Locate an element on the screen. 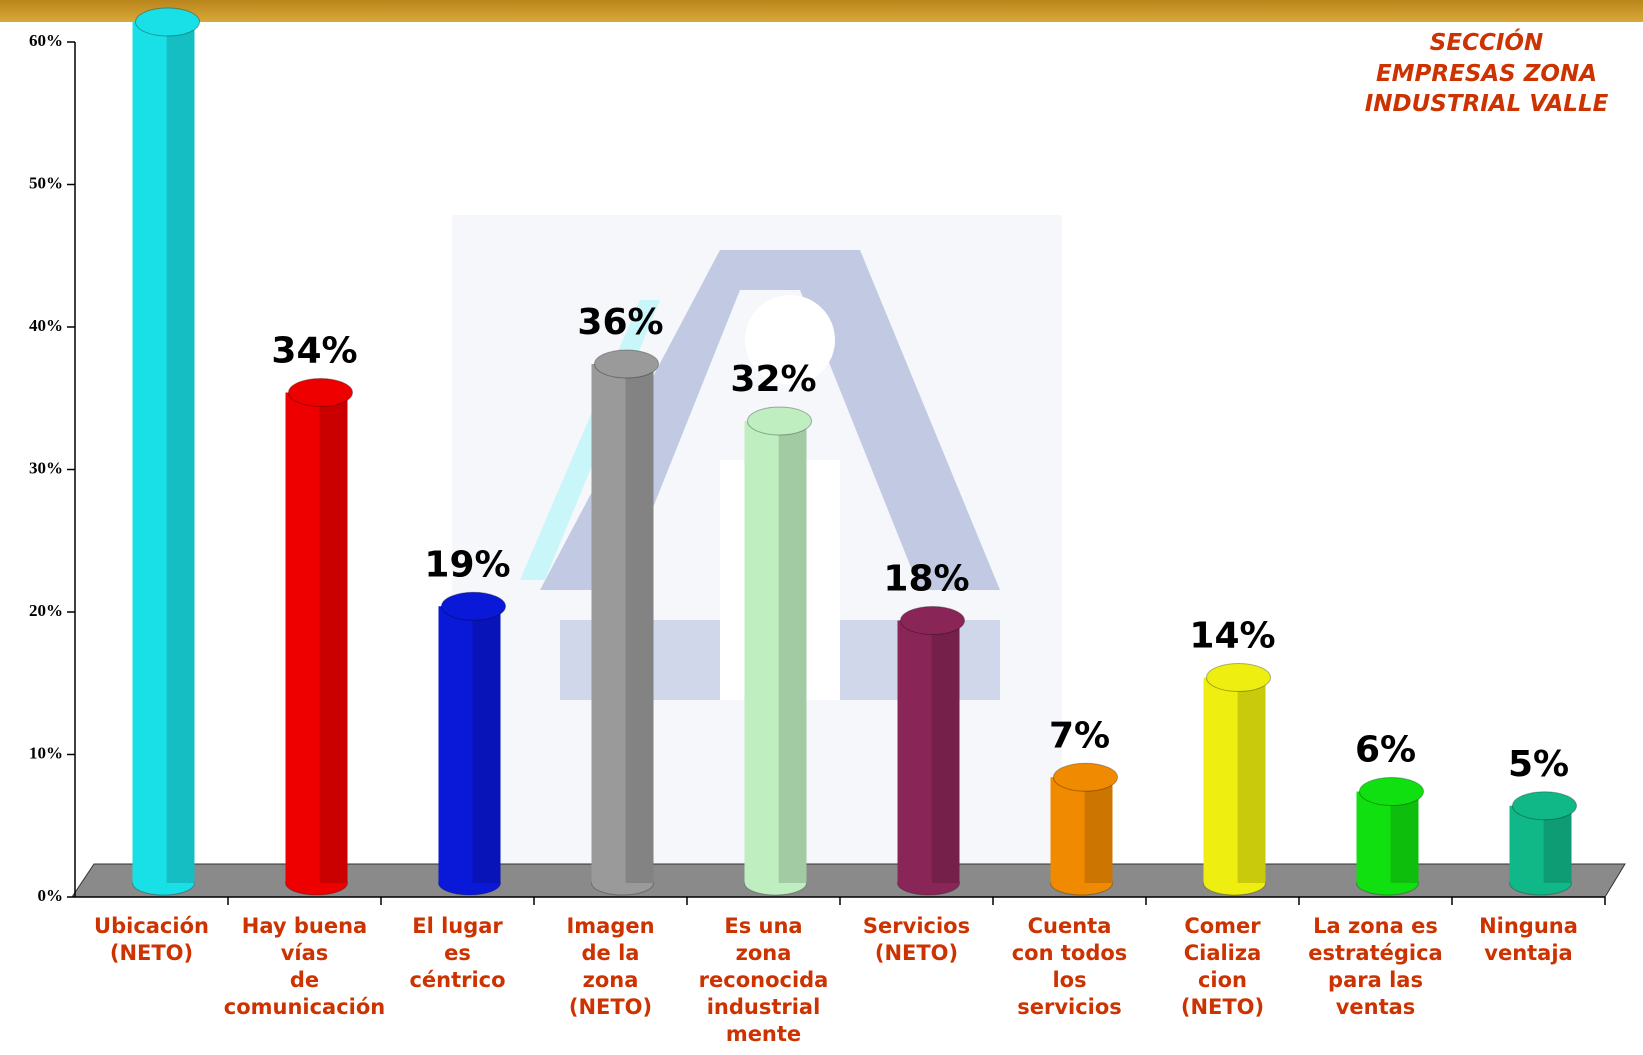  x-tick-label: Es una zona reconocida industrial mente is located at coordinates (763, 980).